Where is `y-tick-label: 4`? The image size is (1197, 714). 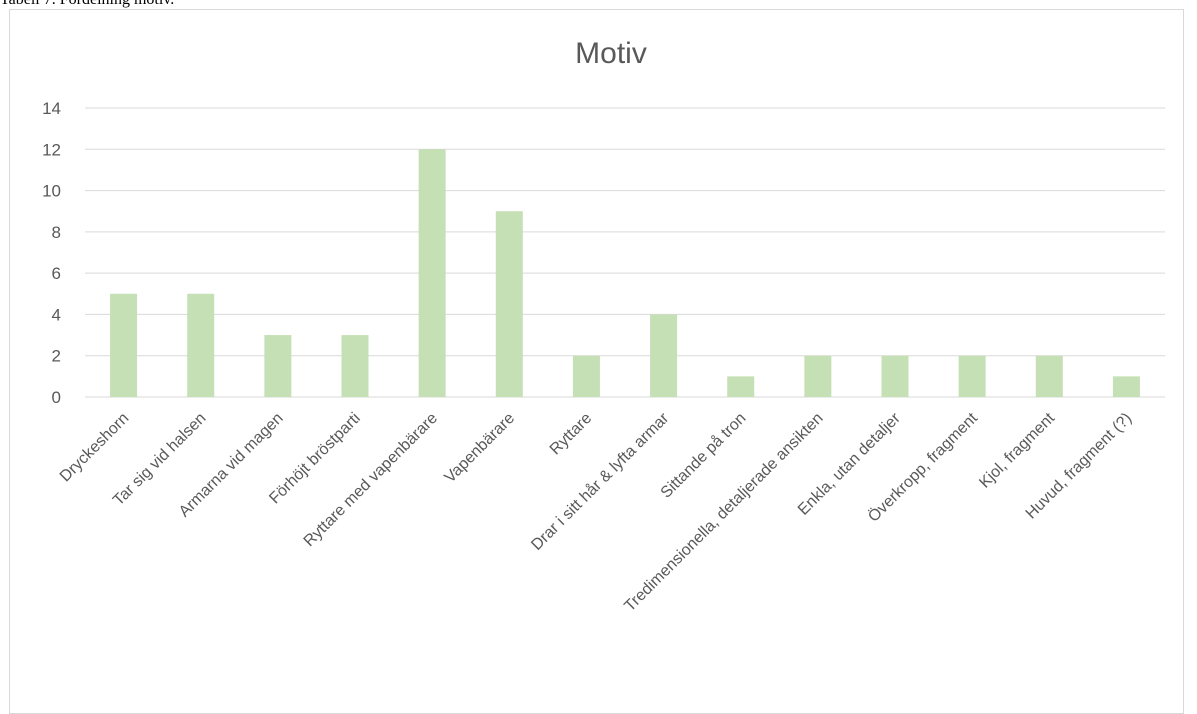 y-tick-label: 4 is located at coordinates (56, 314).